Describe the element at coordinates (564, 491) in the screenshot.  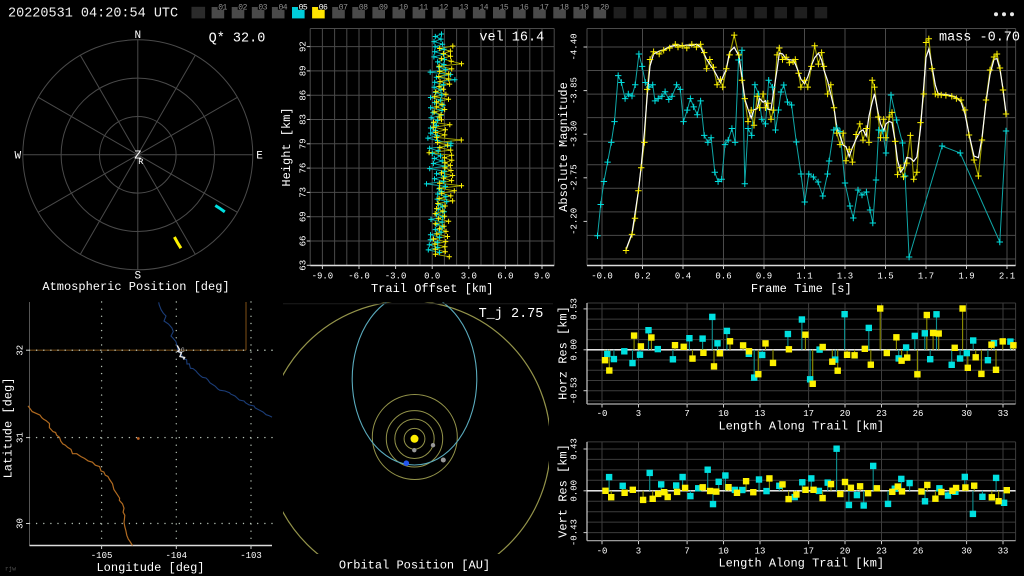
I see `svg-text: Vert Res [km]` at that location.